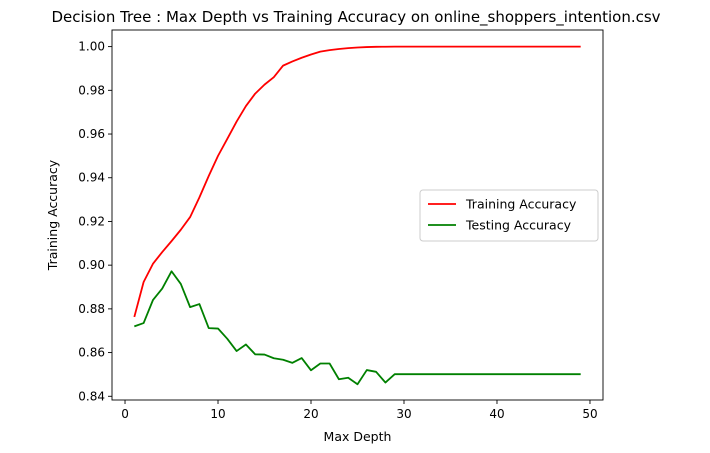 The image size is (710, 453). Describe the element at coordinates (91, 396) in the screenshot. I see `y-tick-label: 0.84` at that location.